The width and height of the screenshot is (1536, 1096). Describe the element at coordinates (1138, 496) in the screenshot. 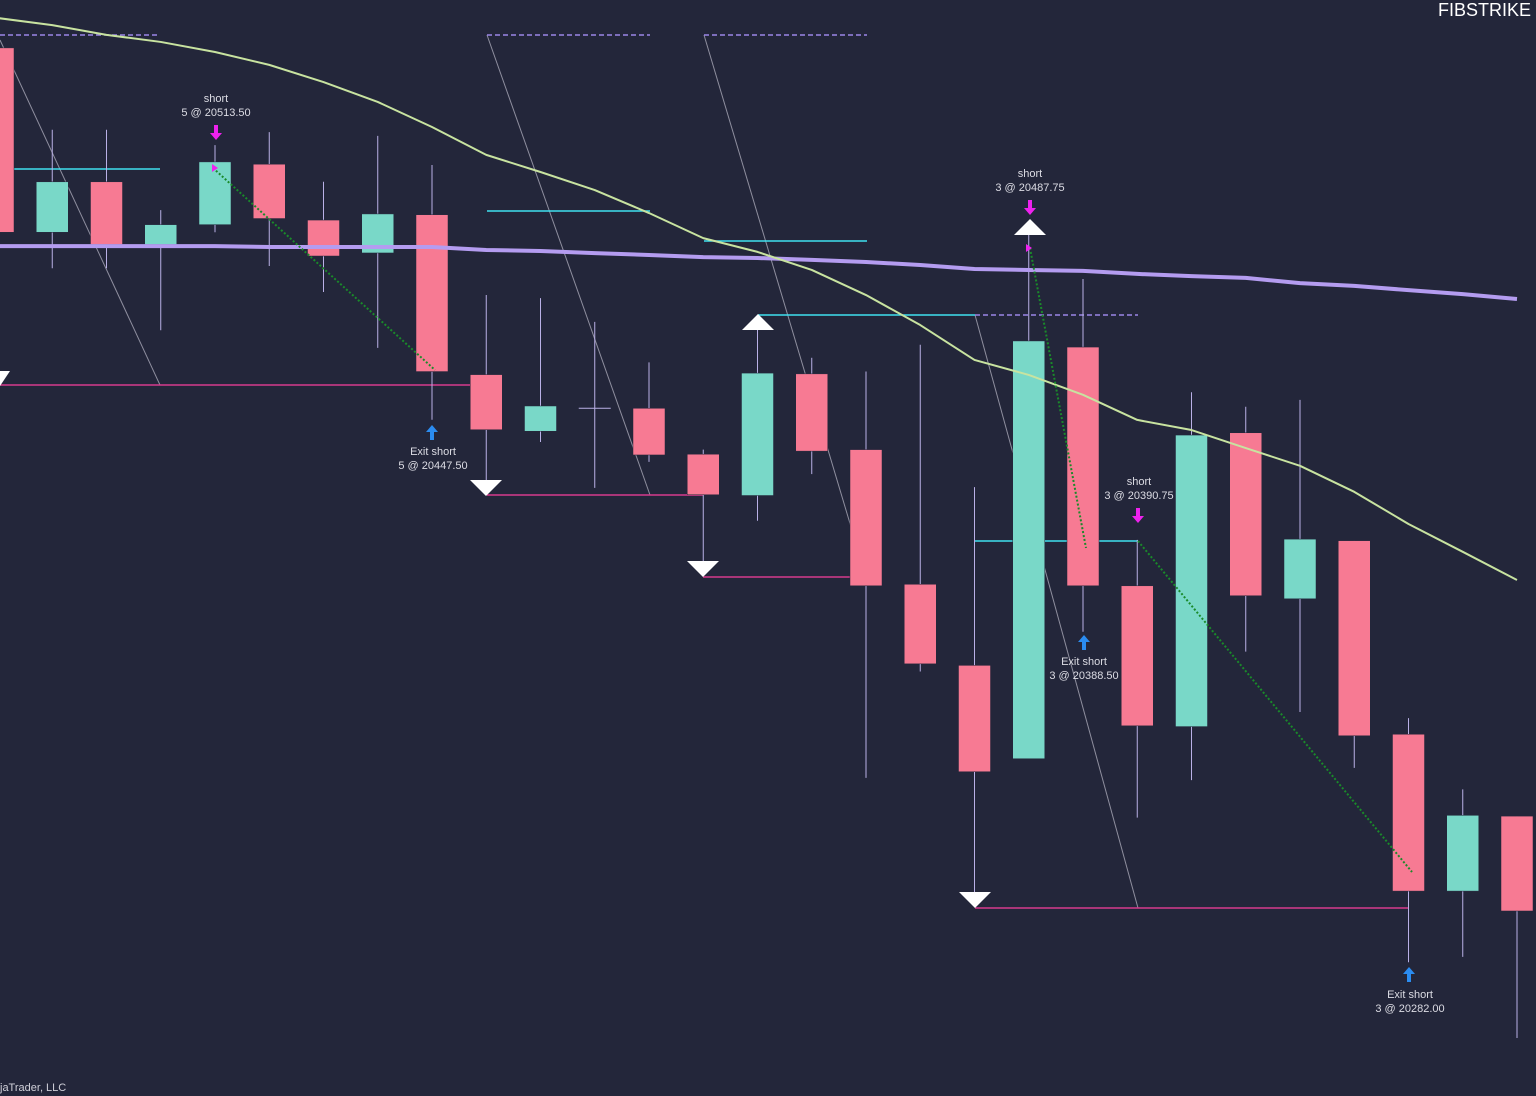

I see `annotation-detail: 3 @ 20390.75` at that location.